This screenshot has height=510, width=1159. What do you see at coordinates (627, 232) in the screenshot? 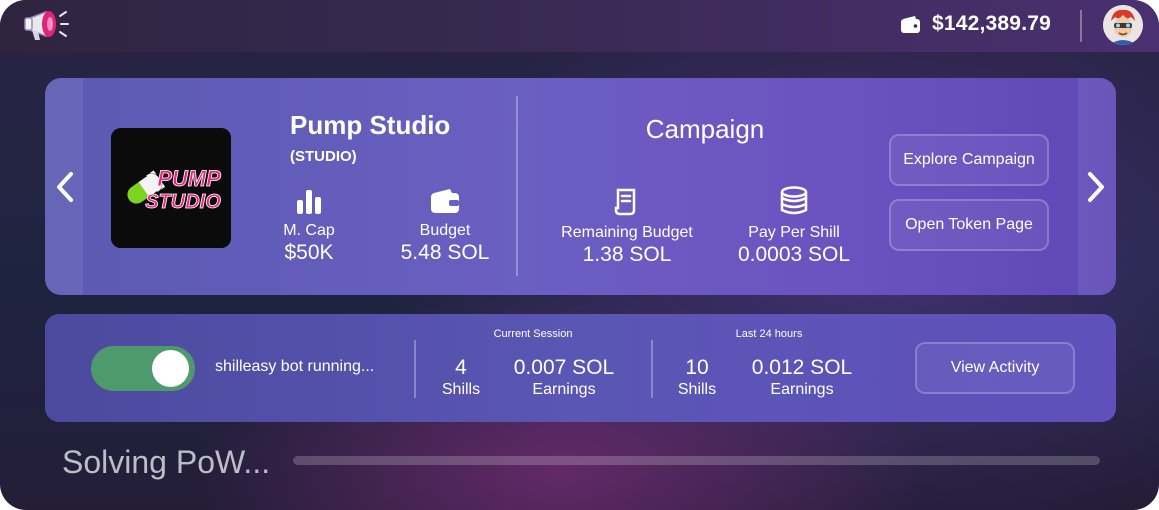
I see `remaining-budget-label: Remaining Budget` at bounding box center [627, 232].